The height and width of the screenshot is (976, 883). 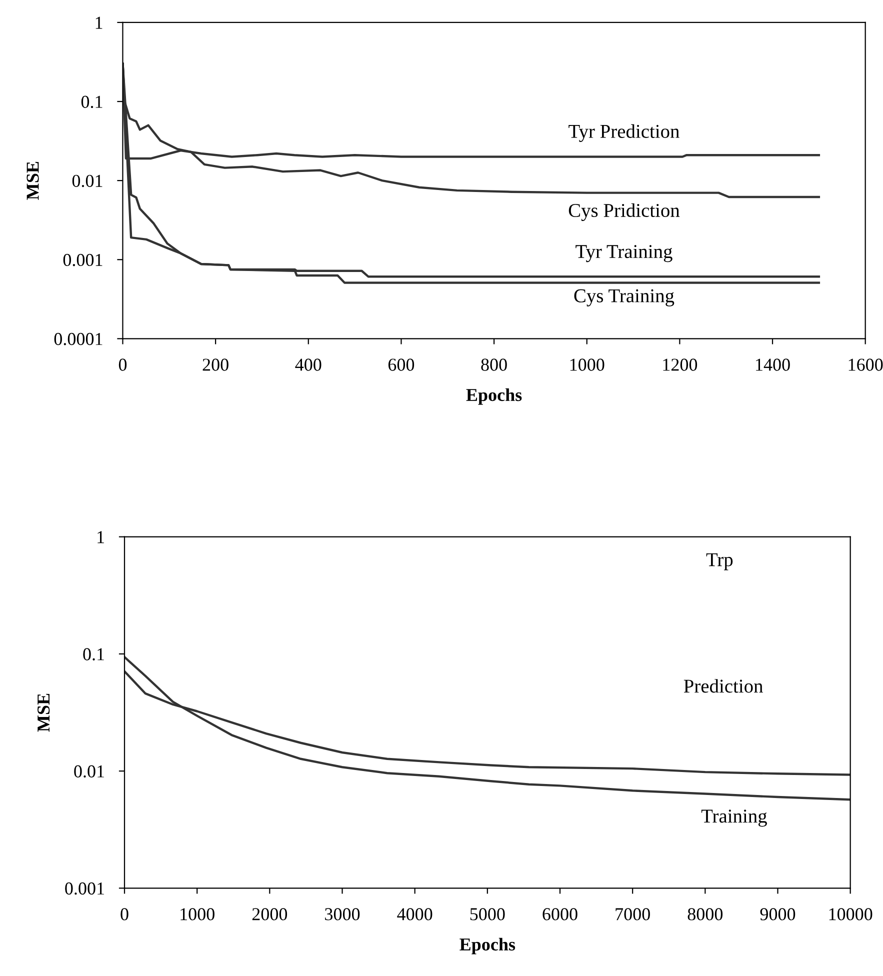 What do you see at coordinates (719, 561) in the screenshot?
I see `annotation: Trp` at bounding box center [719, 561].